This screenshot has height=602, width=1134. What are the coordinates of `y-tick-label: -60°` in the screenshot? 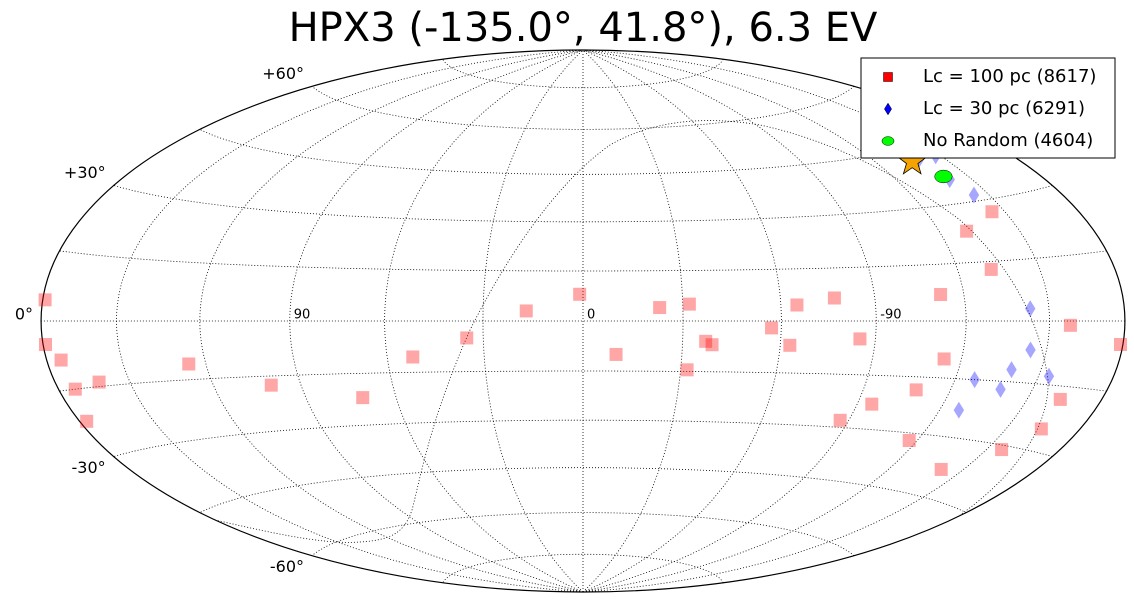 It's located at (287, 566).